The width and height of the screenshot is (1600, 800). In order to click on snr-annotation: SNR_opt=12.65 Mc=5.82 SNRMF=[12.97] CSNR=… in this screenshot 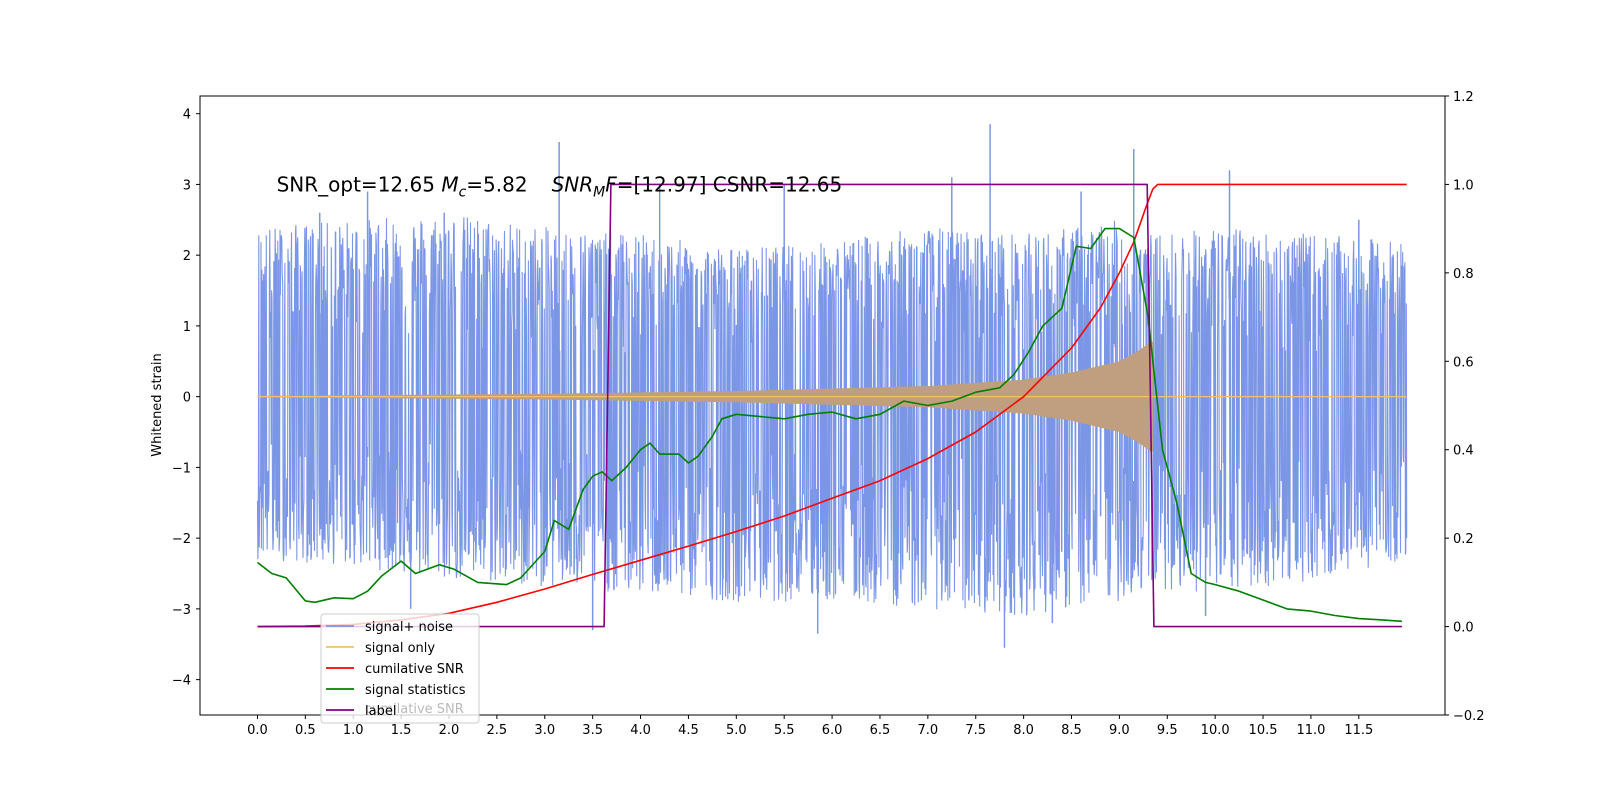, I will do `click(560, 186)`.